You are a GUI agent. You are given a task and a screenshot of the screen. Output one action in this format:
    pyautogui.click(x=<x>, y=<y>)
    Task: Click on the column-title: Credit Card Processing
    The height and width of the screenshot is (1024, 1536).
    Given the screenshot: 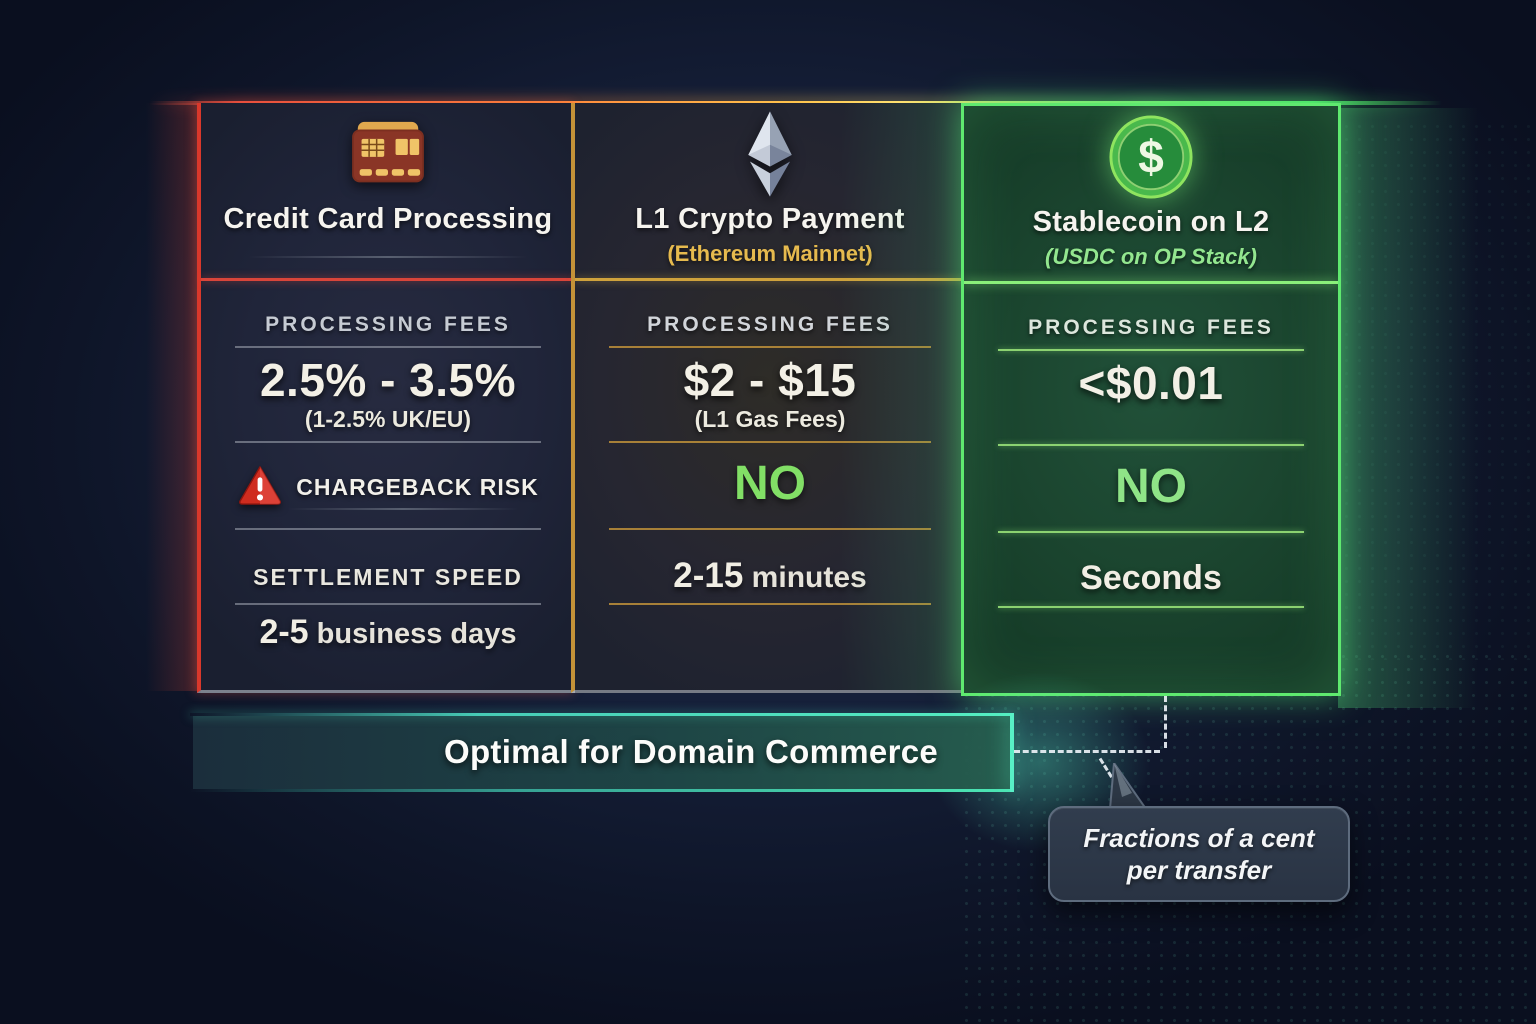 What is the action you would take?
    pyautogui.click(x=388, y=219)
    